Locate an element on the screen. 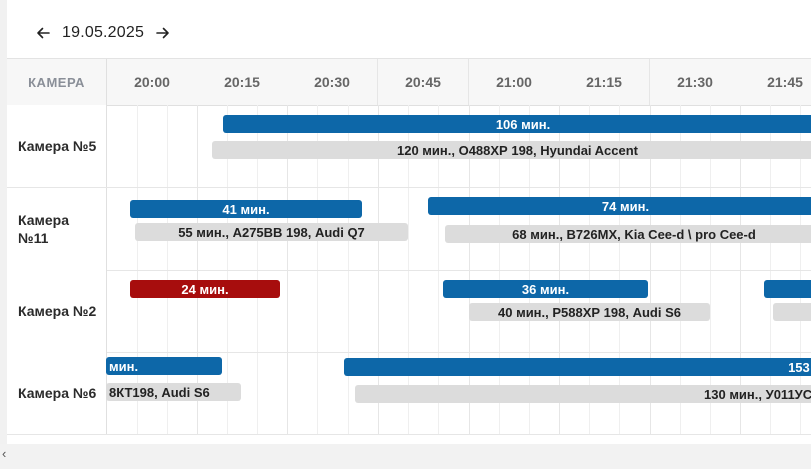 This screenshot has width=811, height=469. camera-column-header: КАМЕРА is located at coordinates (57, 82).